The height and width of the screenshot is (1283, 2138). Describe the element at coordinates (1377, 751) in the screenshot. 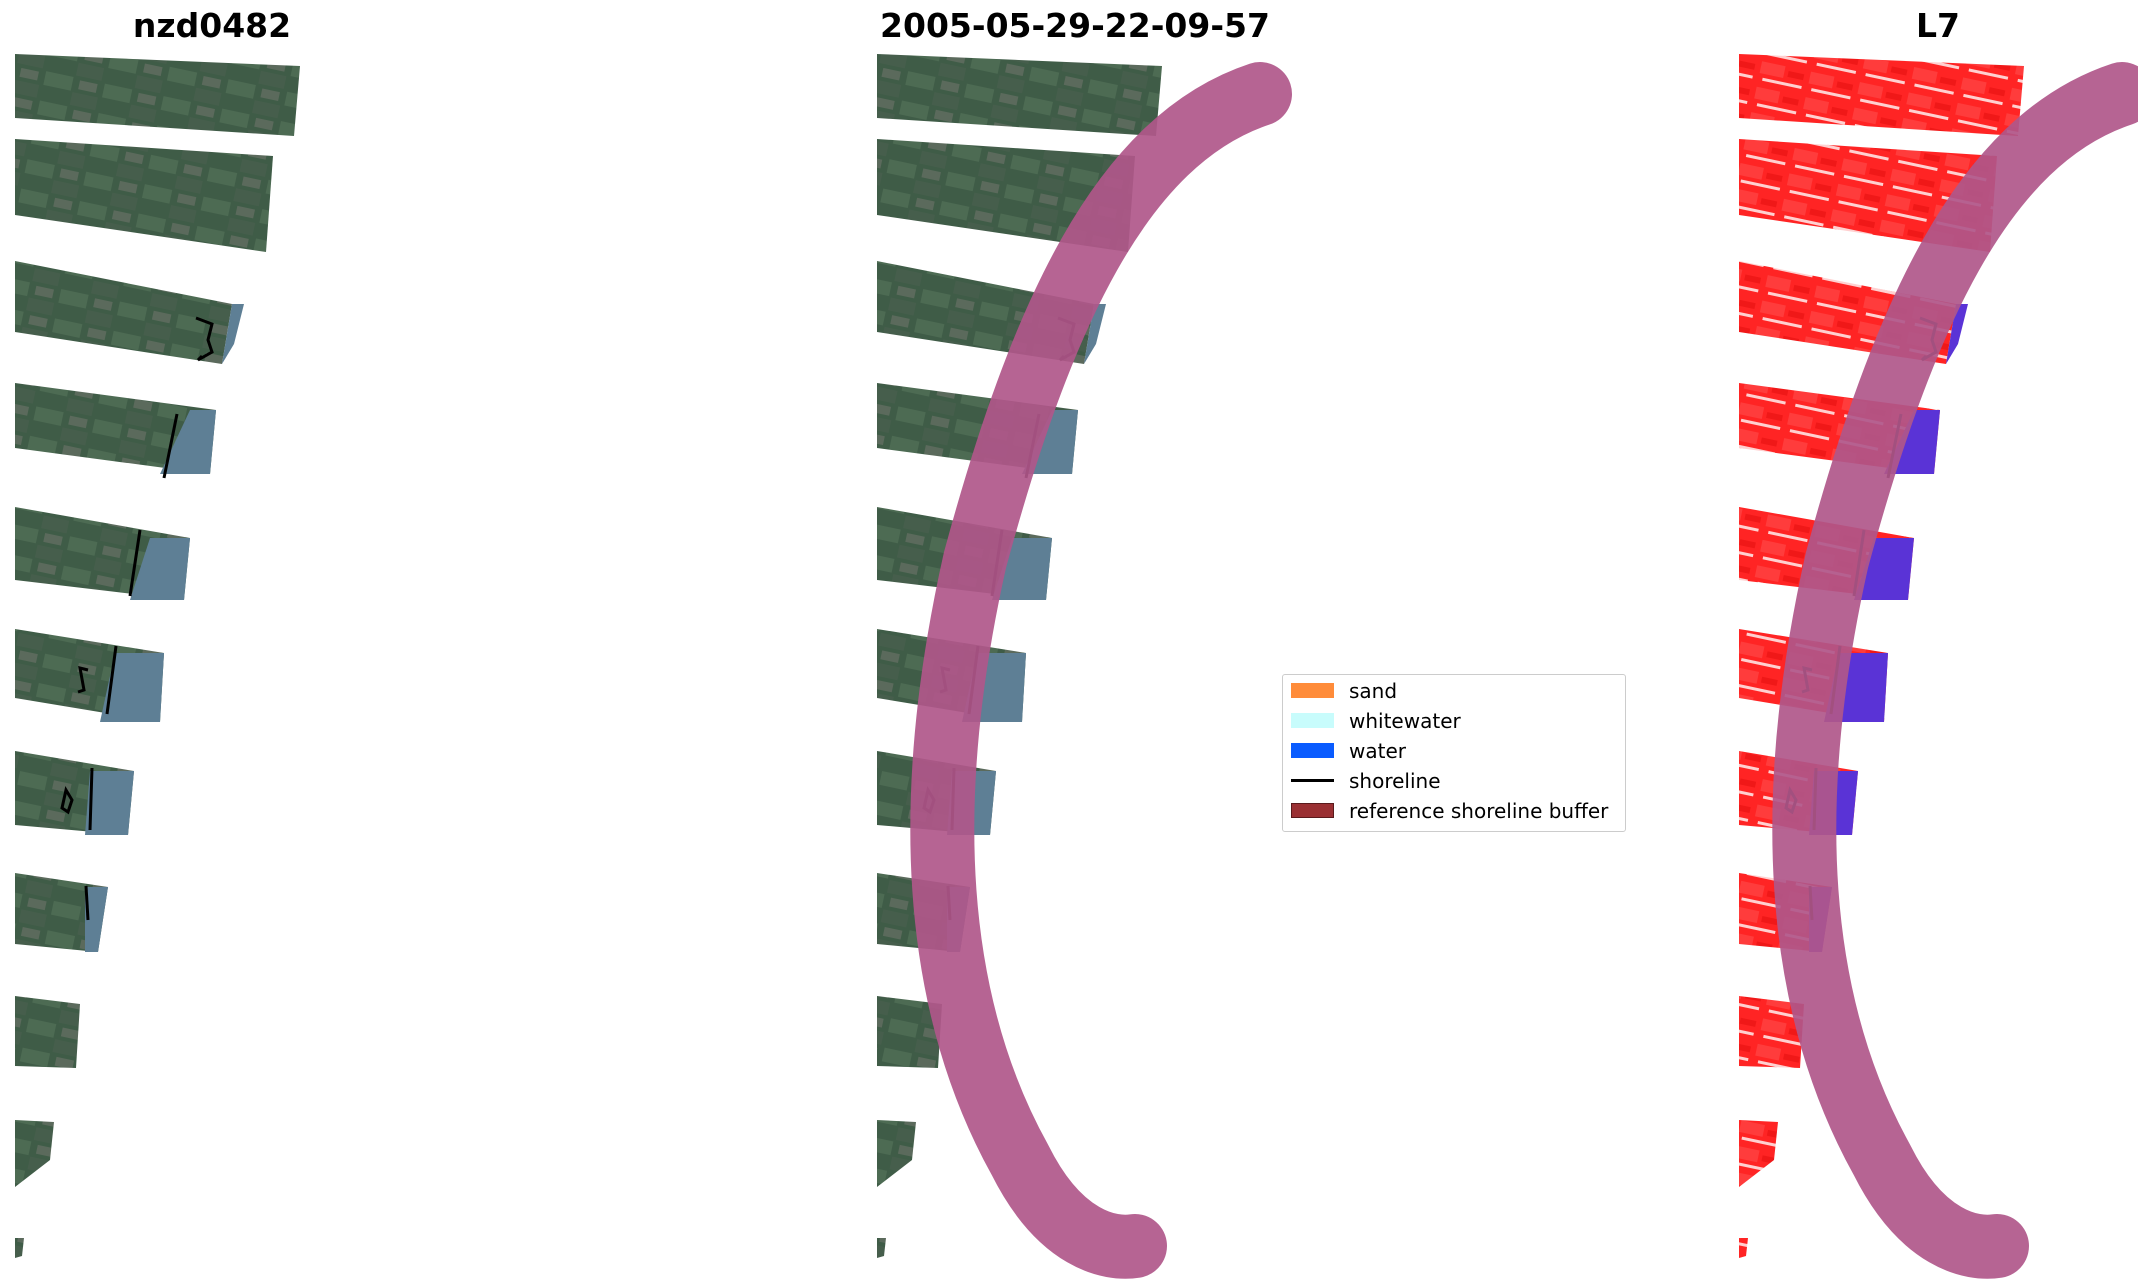

I see `legend-label: water` at that location.